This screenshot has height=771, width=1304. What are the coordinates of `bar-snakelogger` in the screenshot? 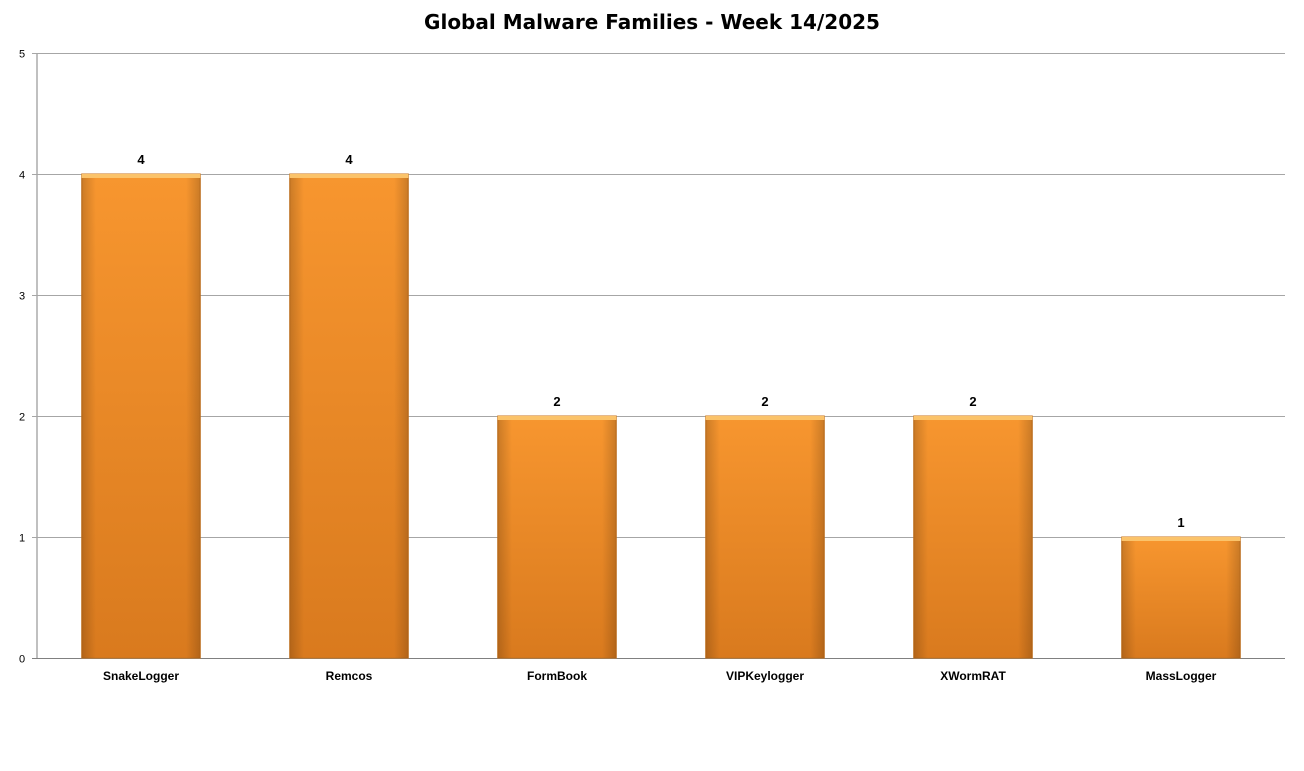 It's located at (141, 416).